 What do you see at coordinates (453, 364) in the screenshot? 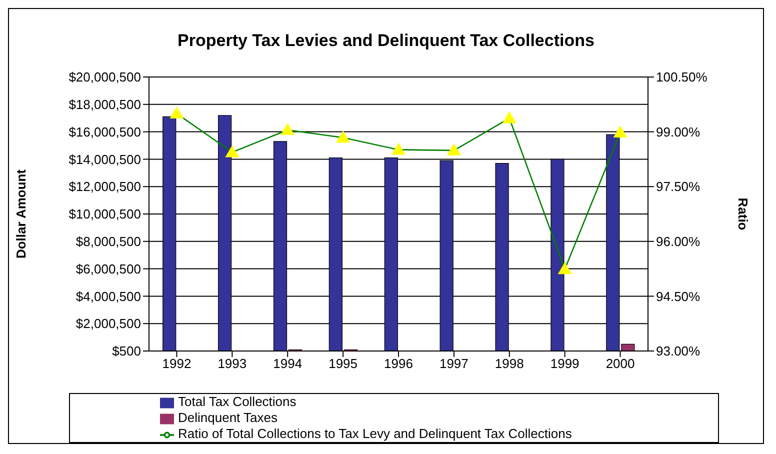
I see `x-tick-label: 1997` at bounding box center [453, 364].